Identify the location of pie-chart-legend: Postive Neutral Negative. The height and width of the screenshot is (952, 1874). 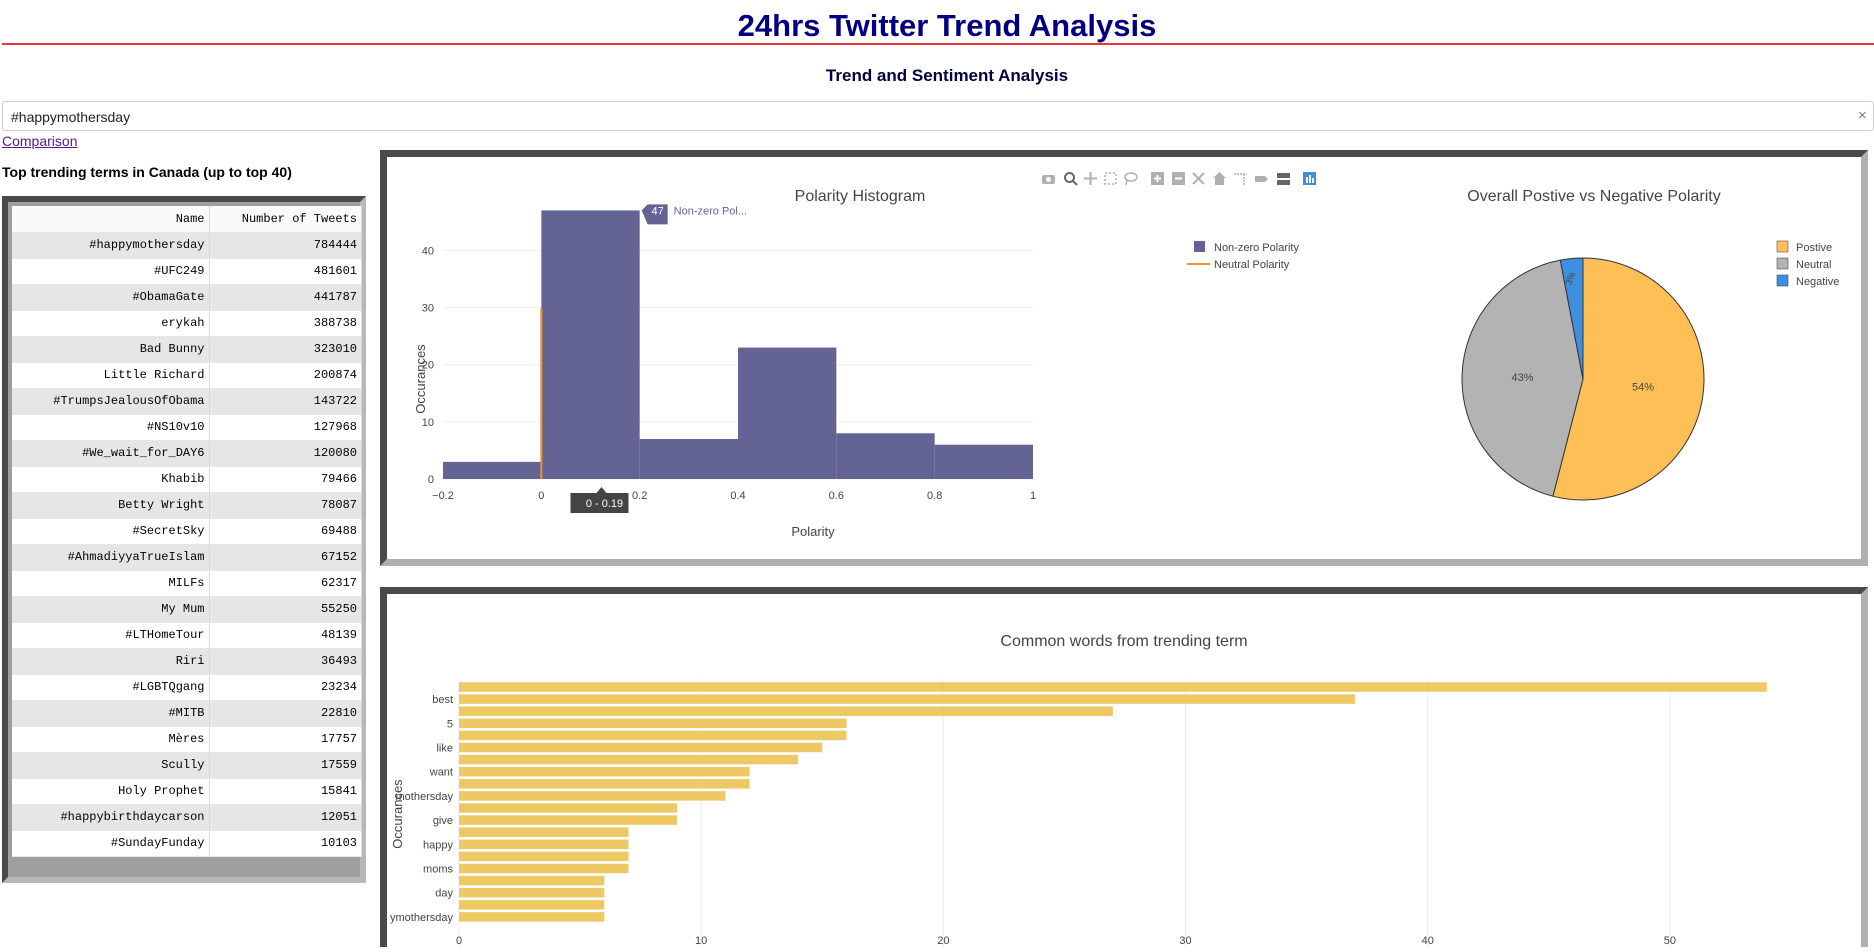
(1807, 264).